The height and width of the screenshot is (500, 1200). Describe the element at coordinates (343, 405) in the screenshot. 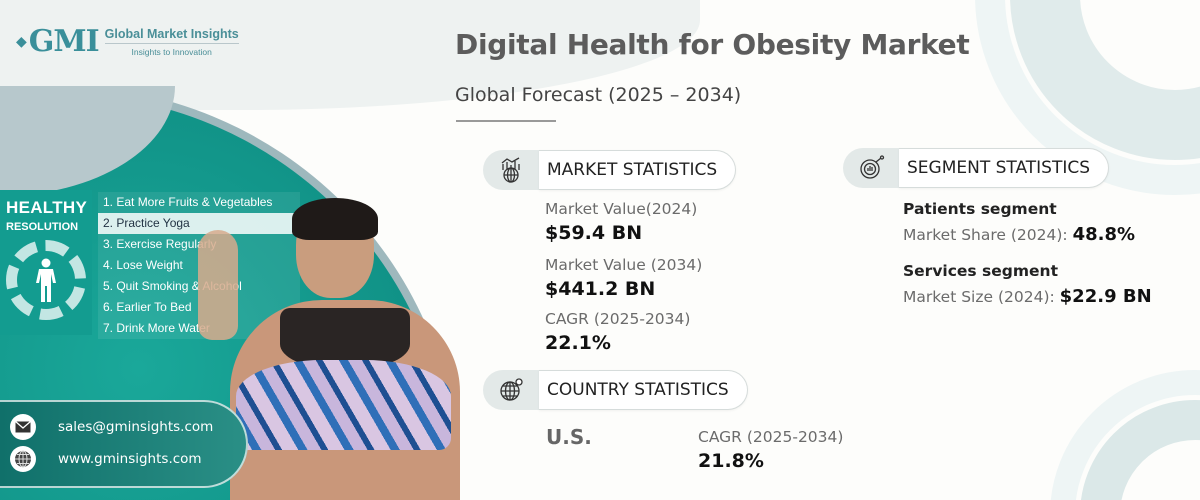

I see `person-sports-bra` at that location.